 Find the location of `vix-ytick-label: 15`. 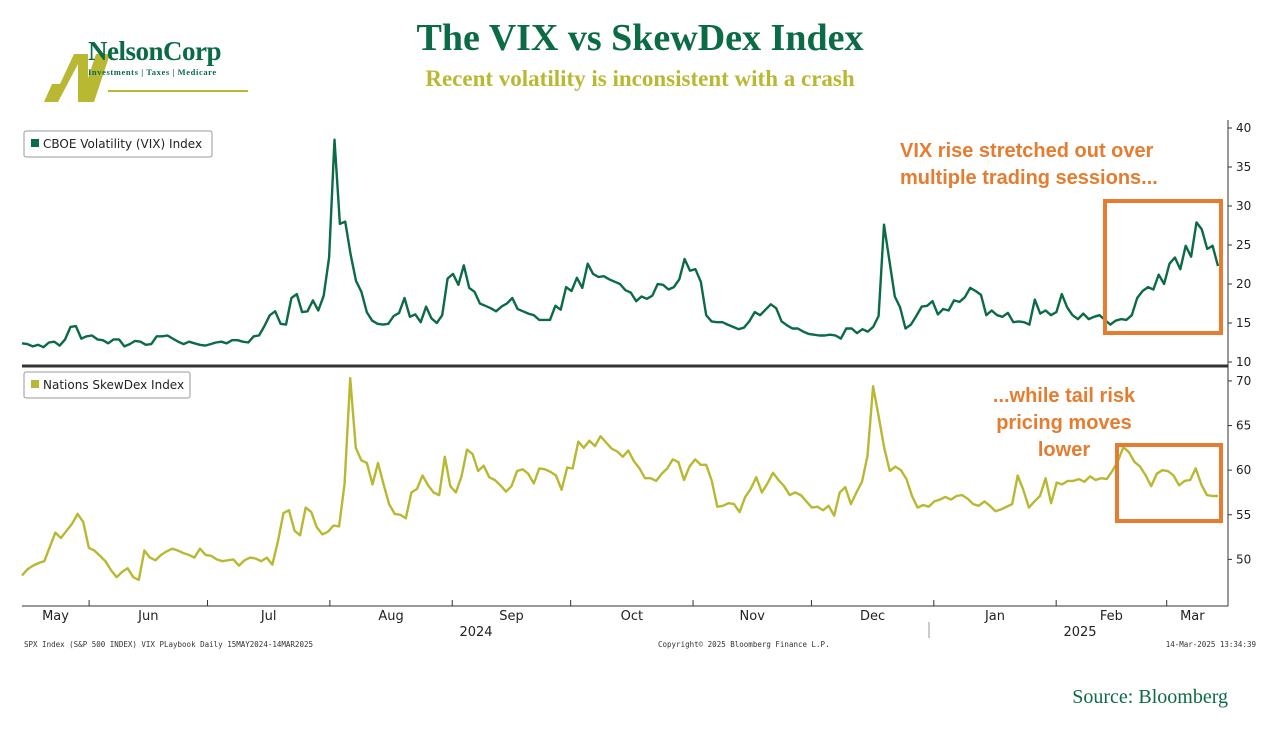

vix-ytick-label: 15 is located at coordinates (1243, 323).